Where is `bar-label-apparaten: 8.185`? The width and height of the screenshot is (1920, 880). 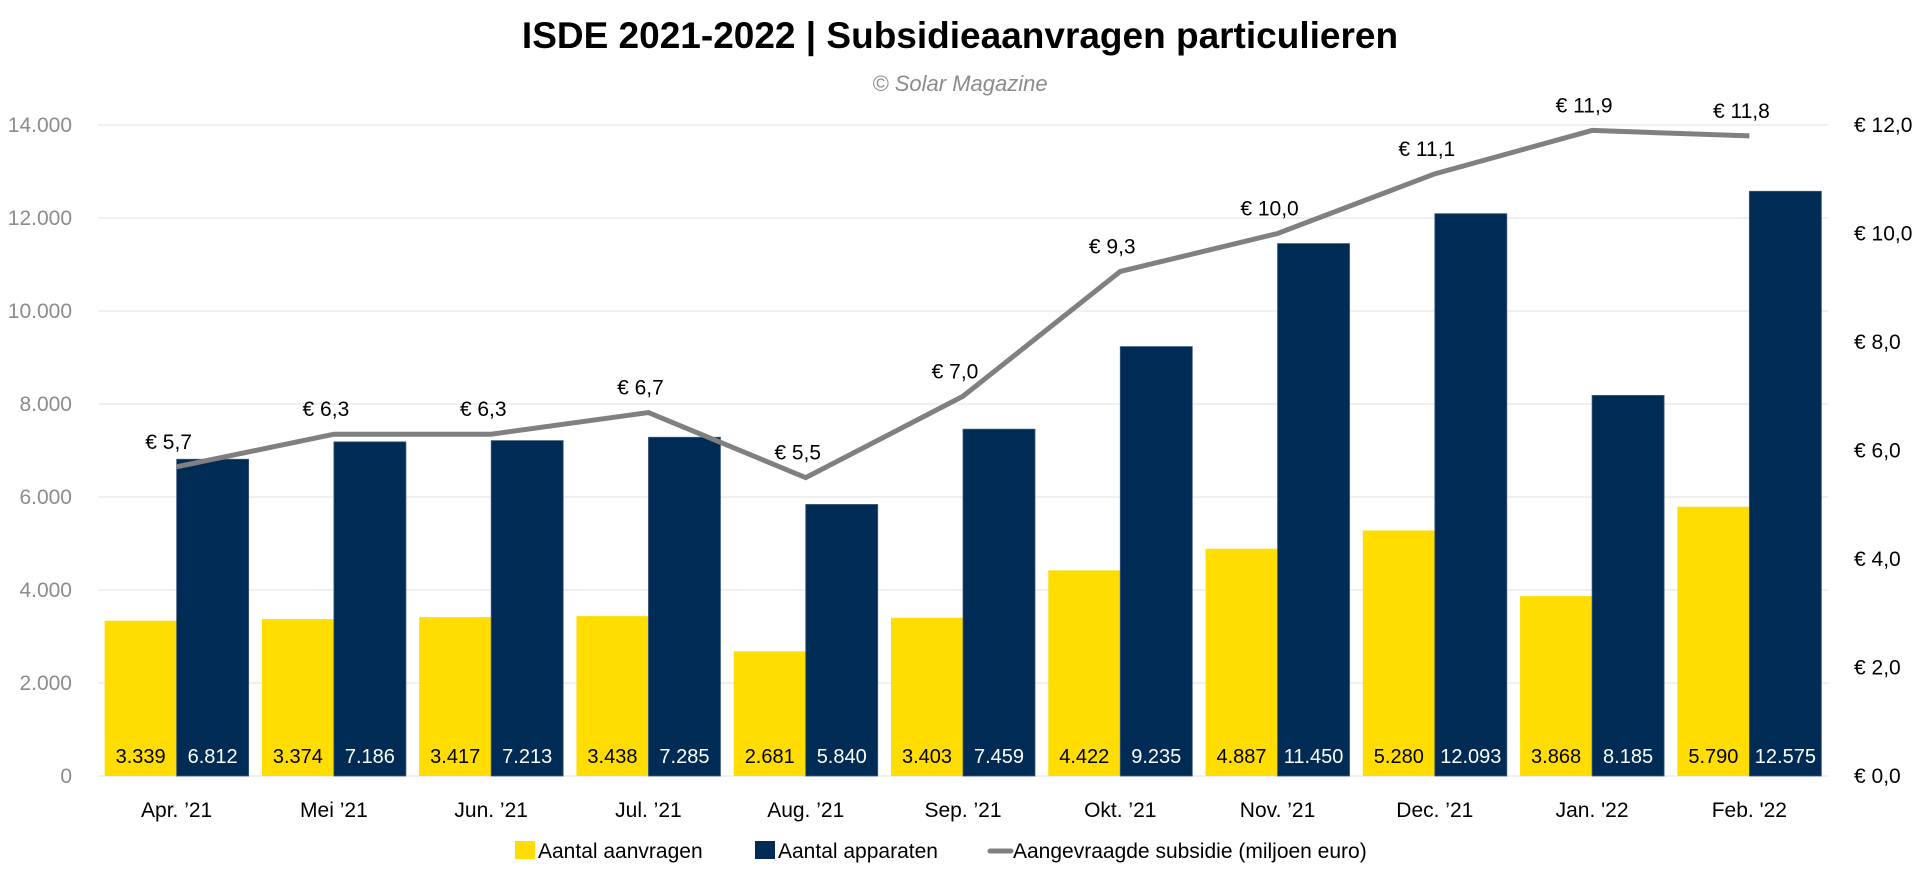 bar-label-apparaten: 8.185 is located at coordinates (1628, 757).